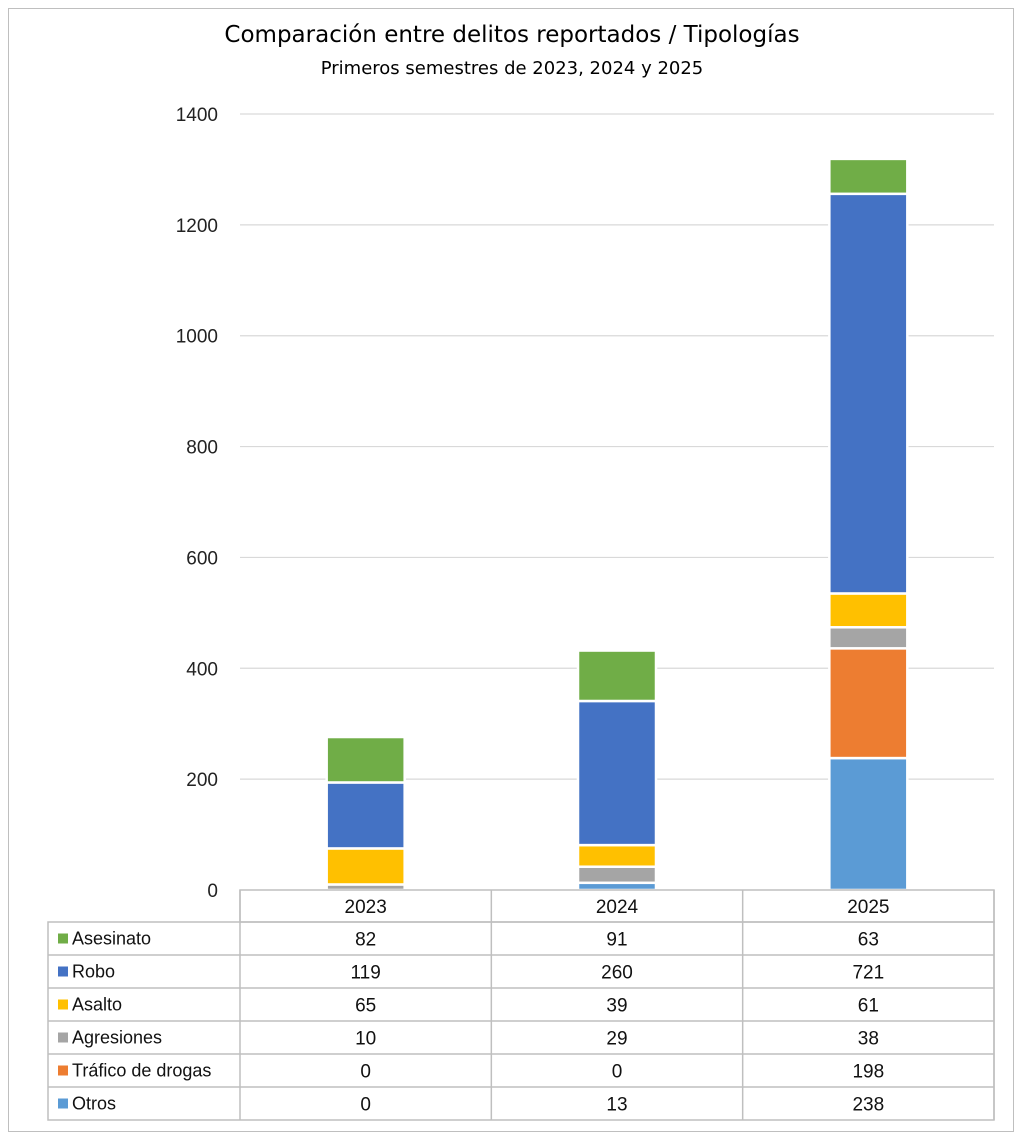  What do you see at coordinates (365, 940) in the screenshot?
I see `table-cell-value: 82` at bounding box center [365, 940].